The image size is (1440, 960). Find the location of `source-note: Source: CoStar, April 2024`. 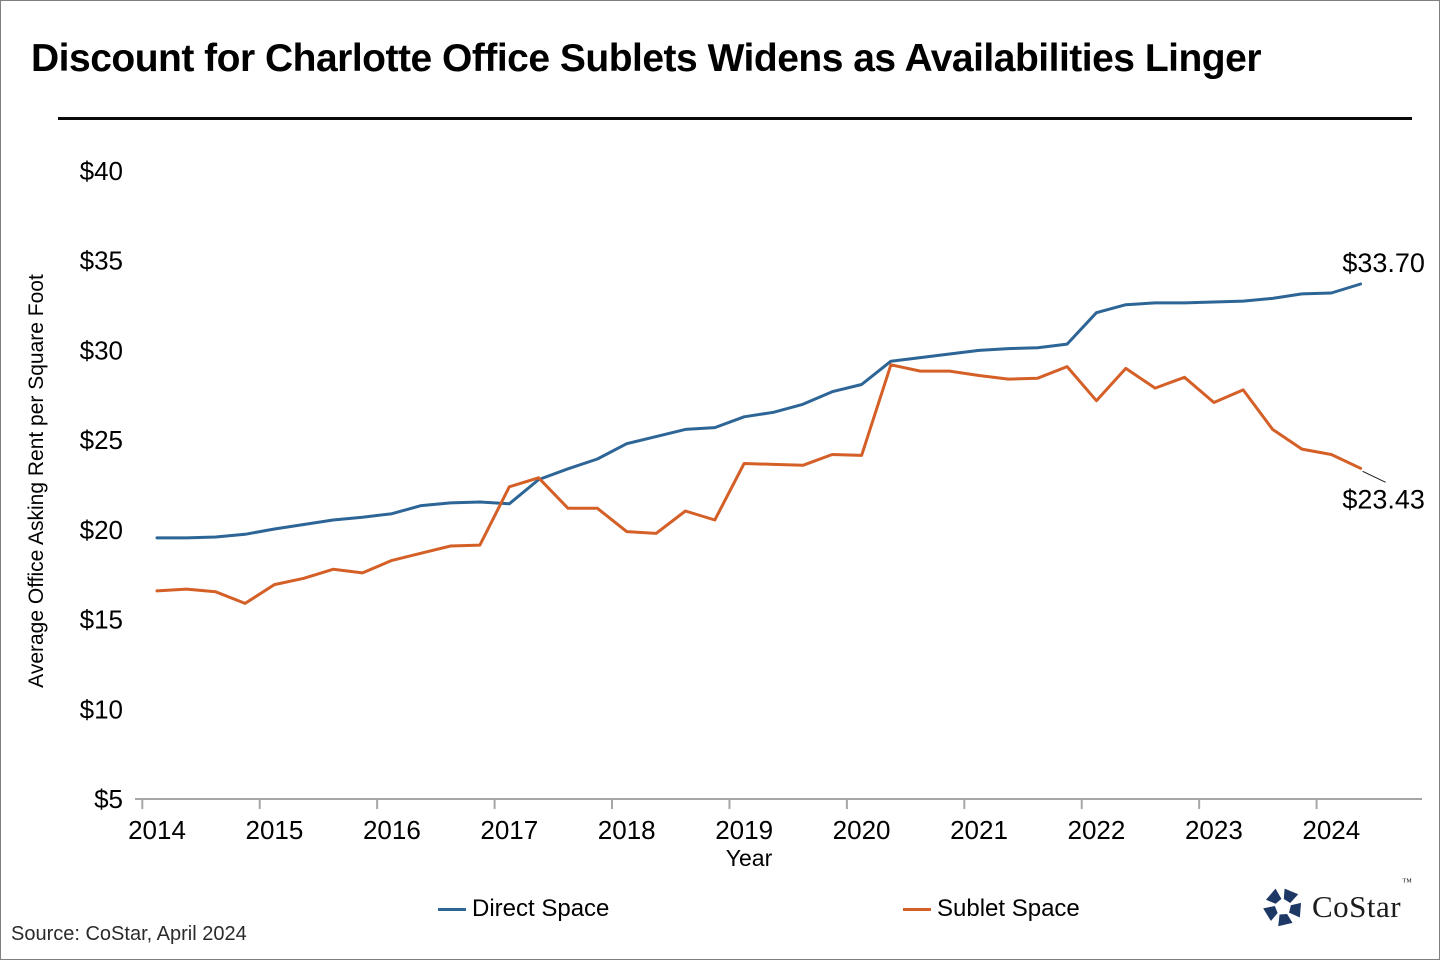

source-note: Source: CoStar, April 2024 is located at coordinates (129, 934).